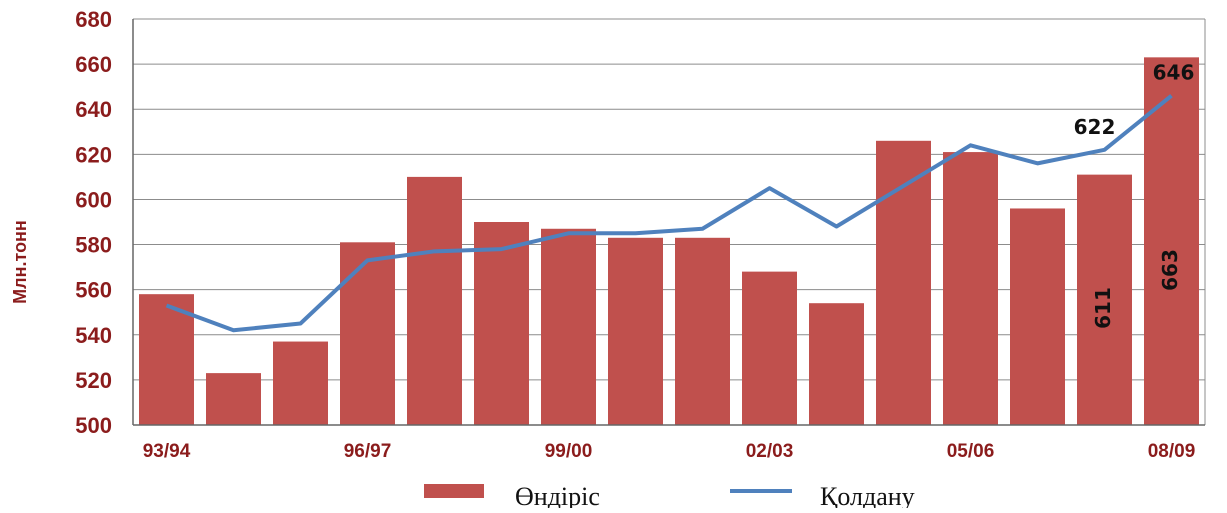  I want to click on y-tick-label: 620, so click(93, 154).